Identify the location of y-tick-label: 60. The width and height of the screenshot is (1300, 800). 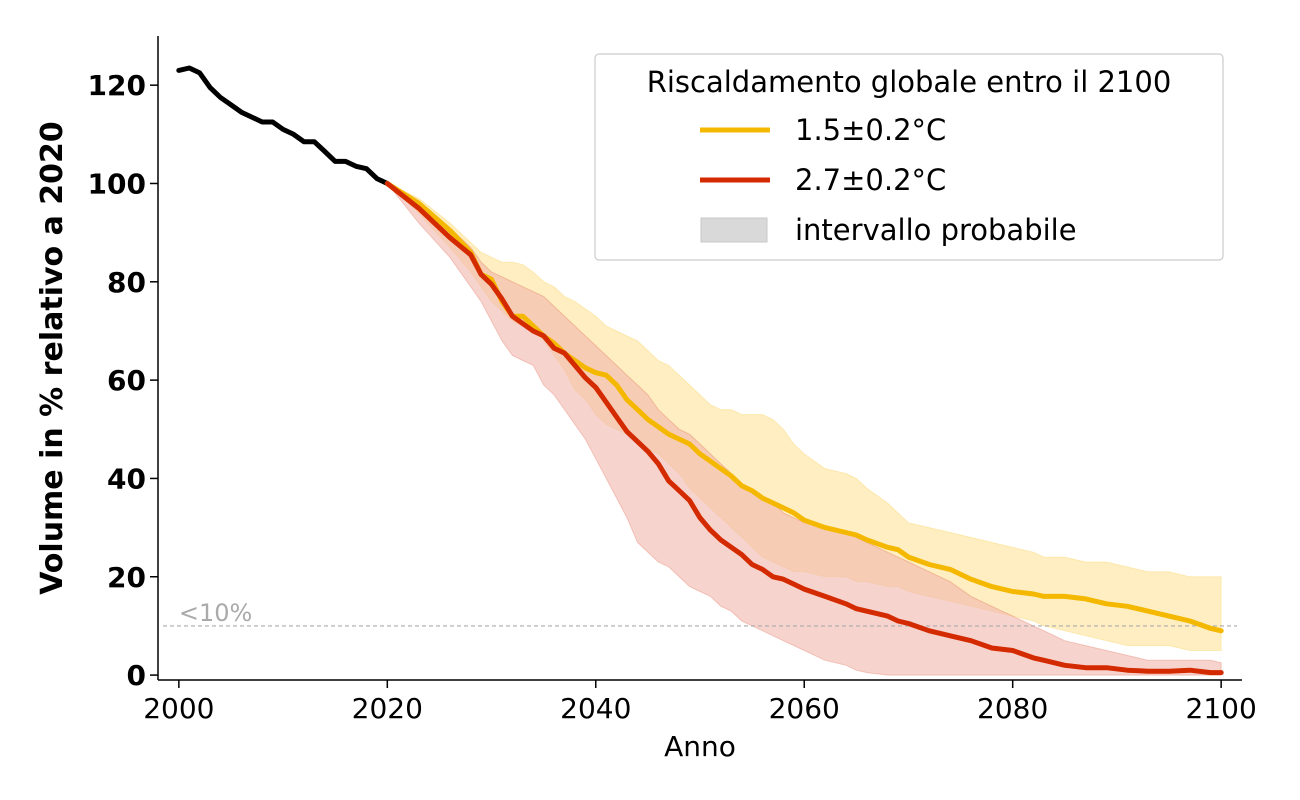
(126, 380).